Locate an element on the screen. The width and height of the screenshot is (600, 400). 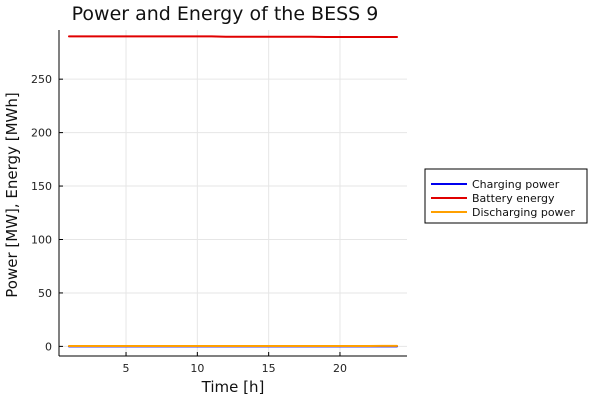
legend-label: Battery energy is located at coordinates (513, 198).